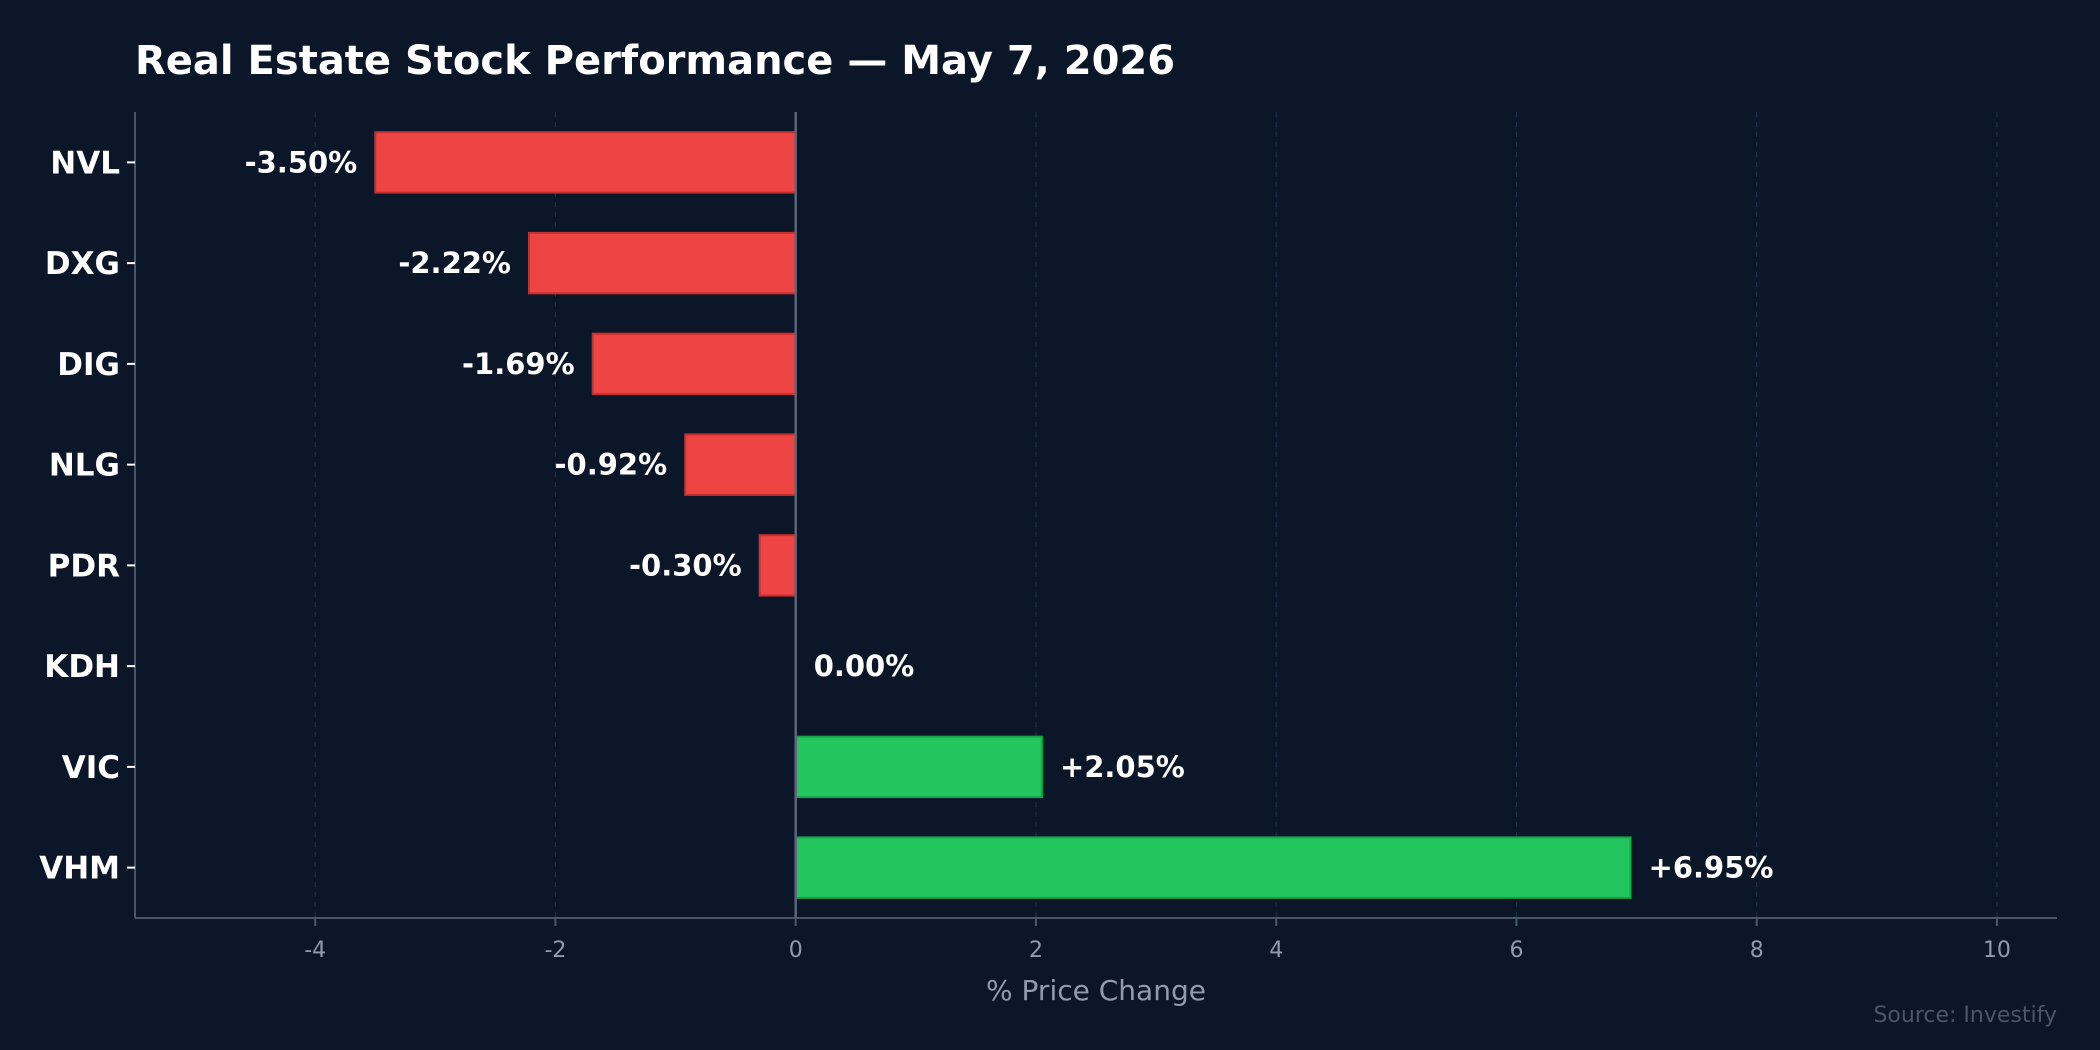  What do you see at coordinates (84, 466) in the screenshot?
I see `y-tick-label-nlg: NLG` at bounding box center [84, 466].